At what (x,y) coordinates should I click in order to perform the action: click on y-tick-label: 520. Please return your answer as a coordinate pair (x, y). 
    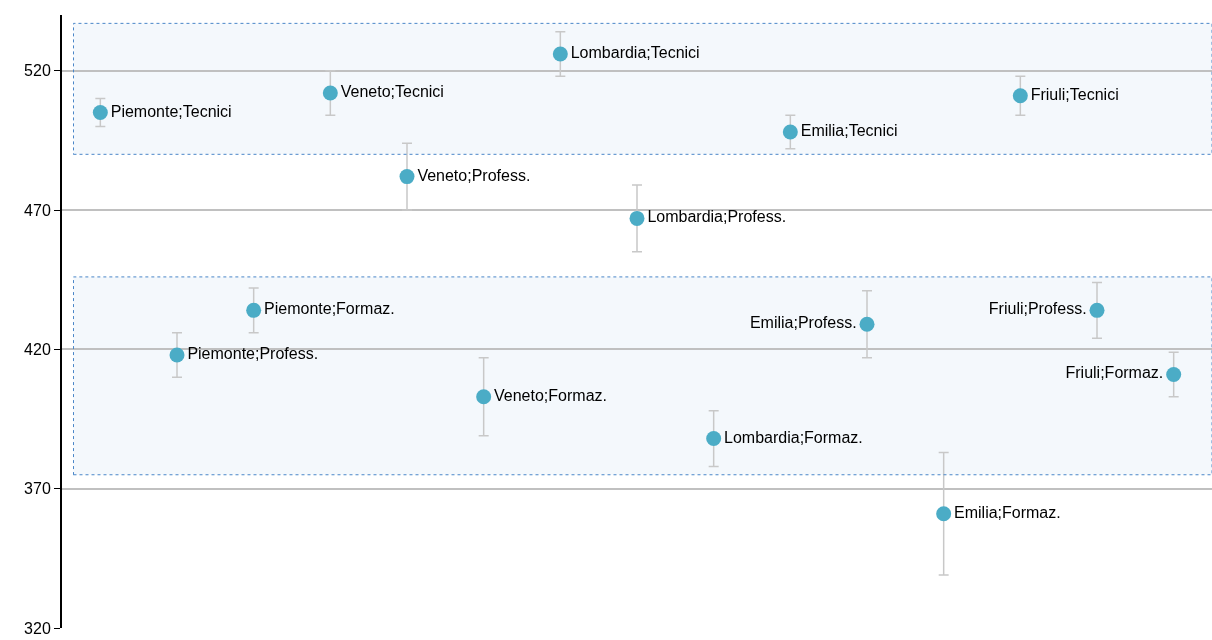
    Looking at the image, I should click on (37, 71).